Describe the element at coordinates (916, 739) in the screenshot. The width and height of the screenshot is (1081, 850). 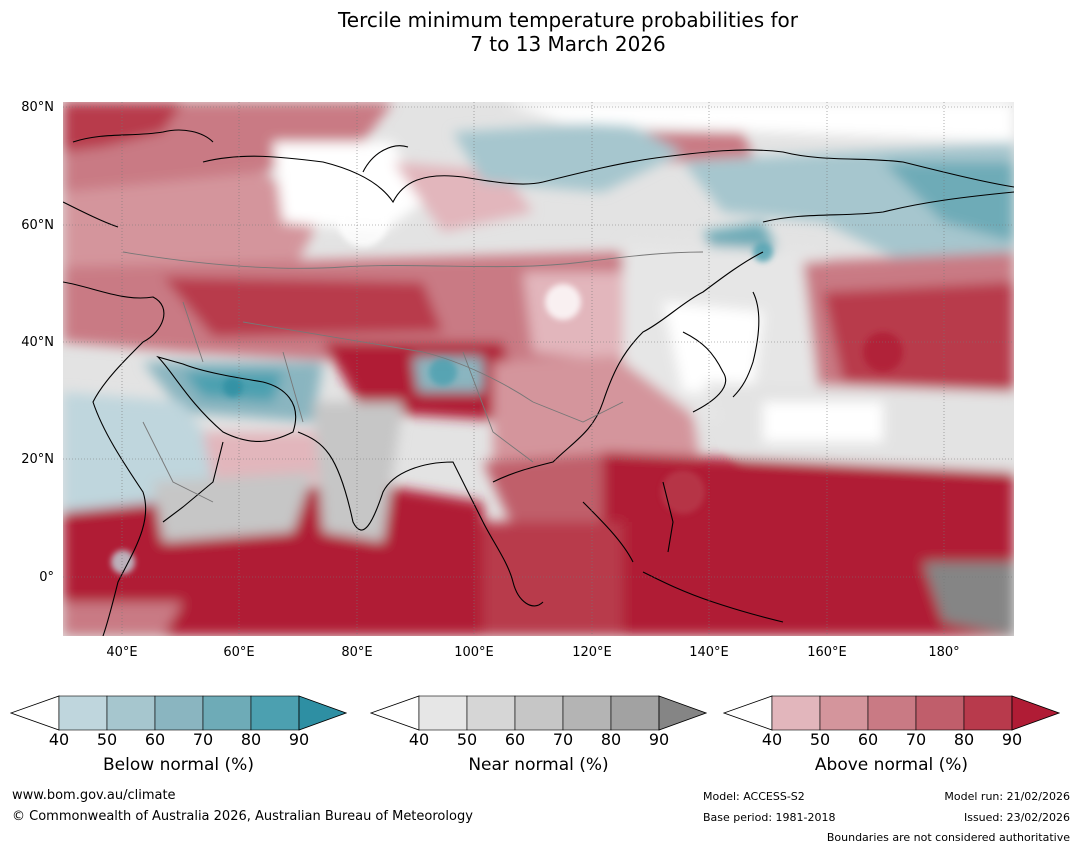
I see `above-tick-70: 70` at that location.